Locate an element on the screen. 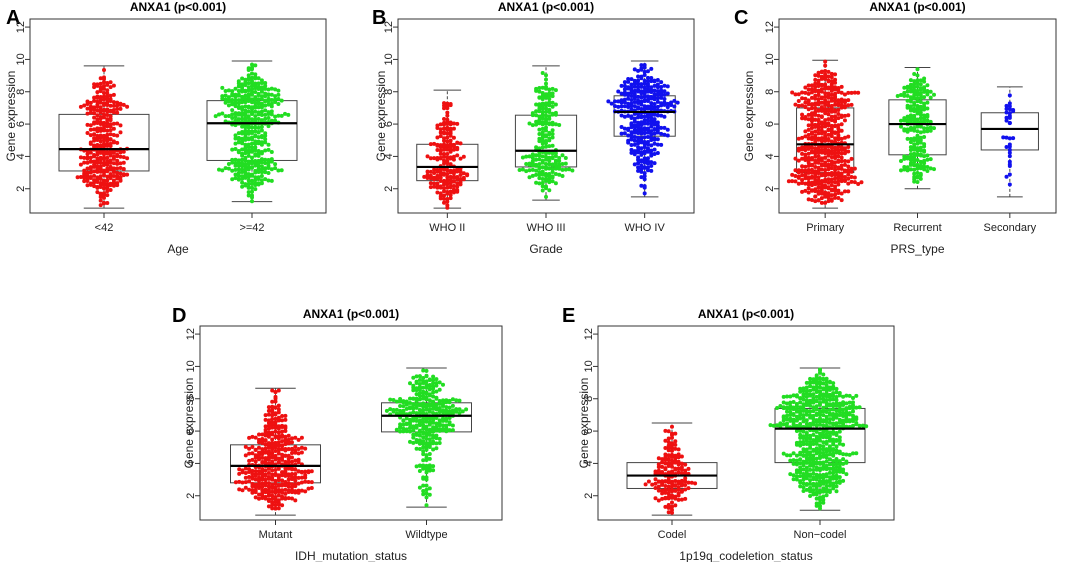 This screenshot has width=1065, height=562. x-axis-label: PRS_type is located at coordinates (917, 249).